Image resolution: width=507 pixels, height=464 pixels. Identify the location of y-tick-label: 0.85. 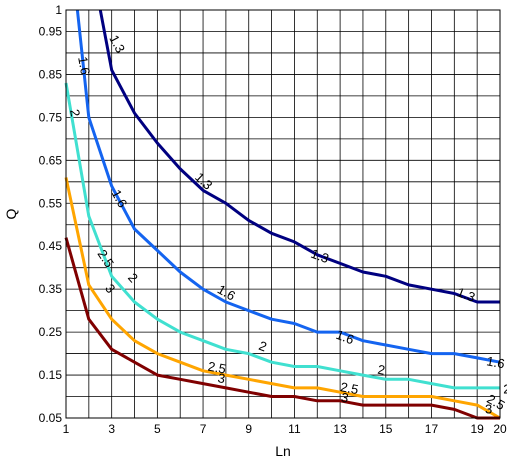
(51, 74).